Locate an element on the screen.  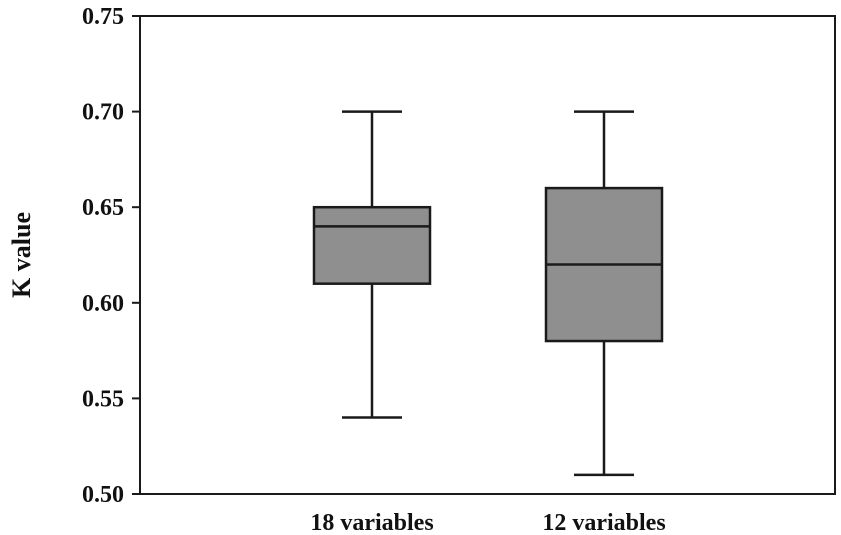
y-tick-label: 0.75 is located at coordinates (103, 17).